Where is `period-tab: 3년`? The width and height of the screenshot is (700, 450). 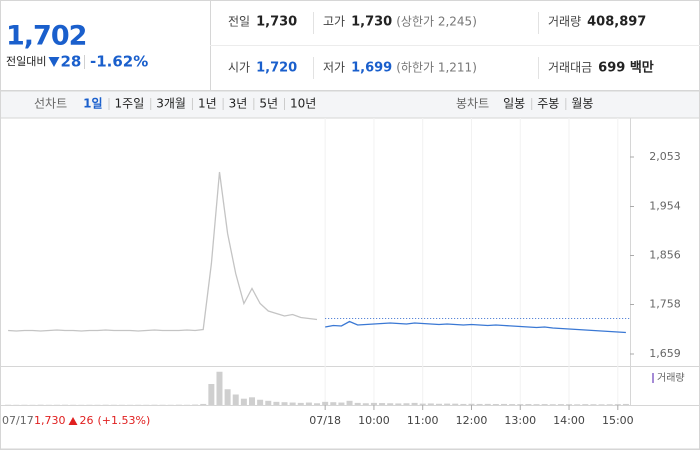 period-tab: 3년 is located at coordinates (238, 104).